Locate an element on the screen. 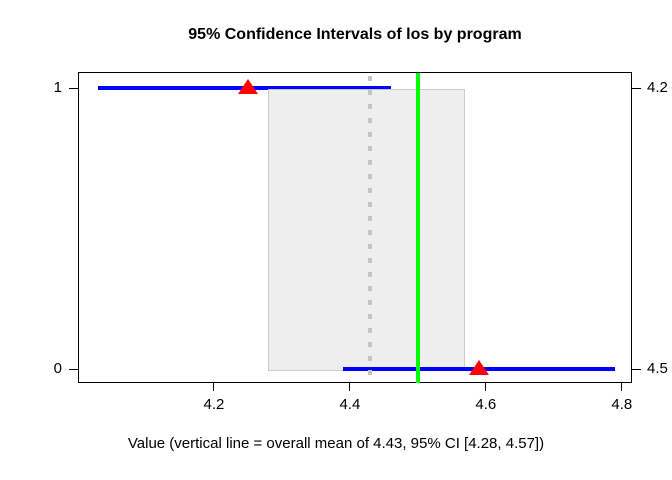  group-mean-right-label: 4.2 is located at coordinates (657, 87).